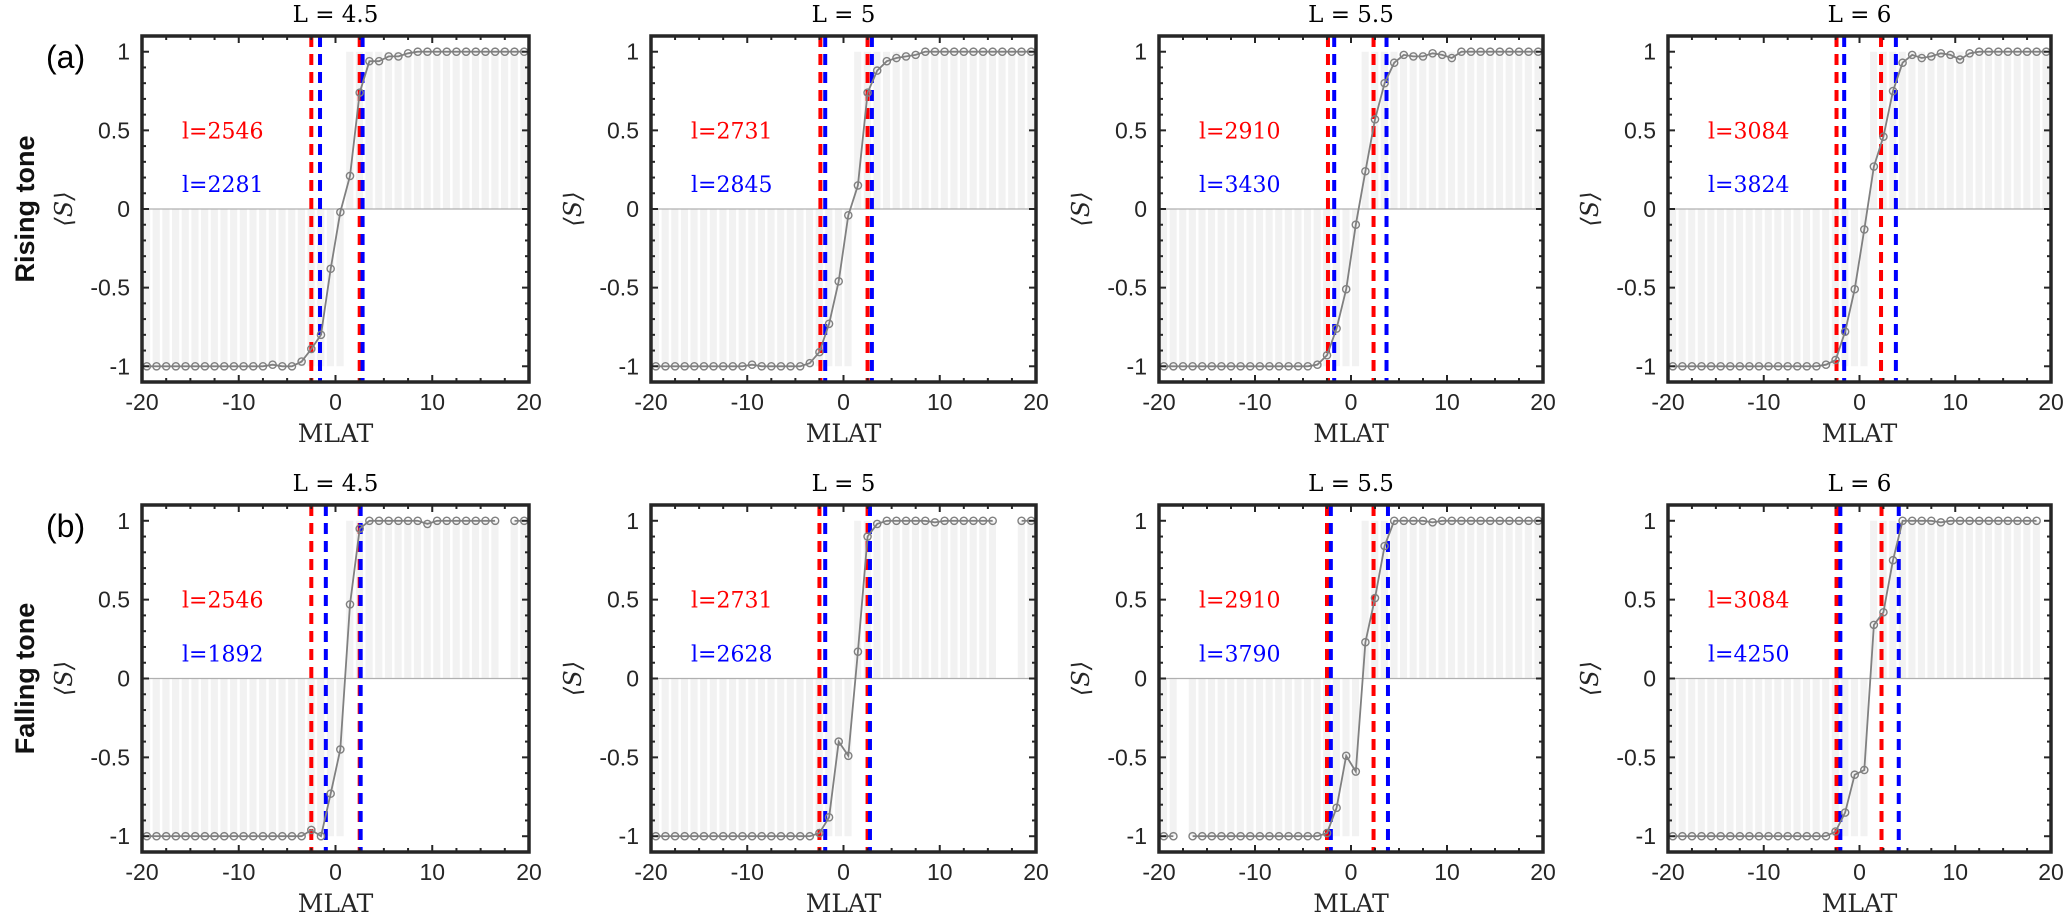 The image size is (2067, 917). What do you see at coordinates (1365, 678) in the screenshot?
I see `series-line` at bounding box center [1365, 678].